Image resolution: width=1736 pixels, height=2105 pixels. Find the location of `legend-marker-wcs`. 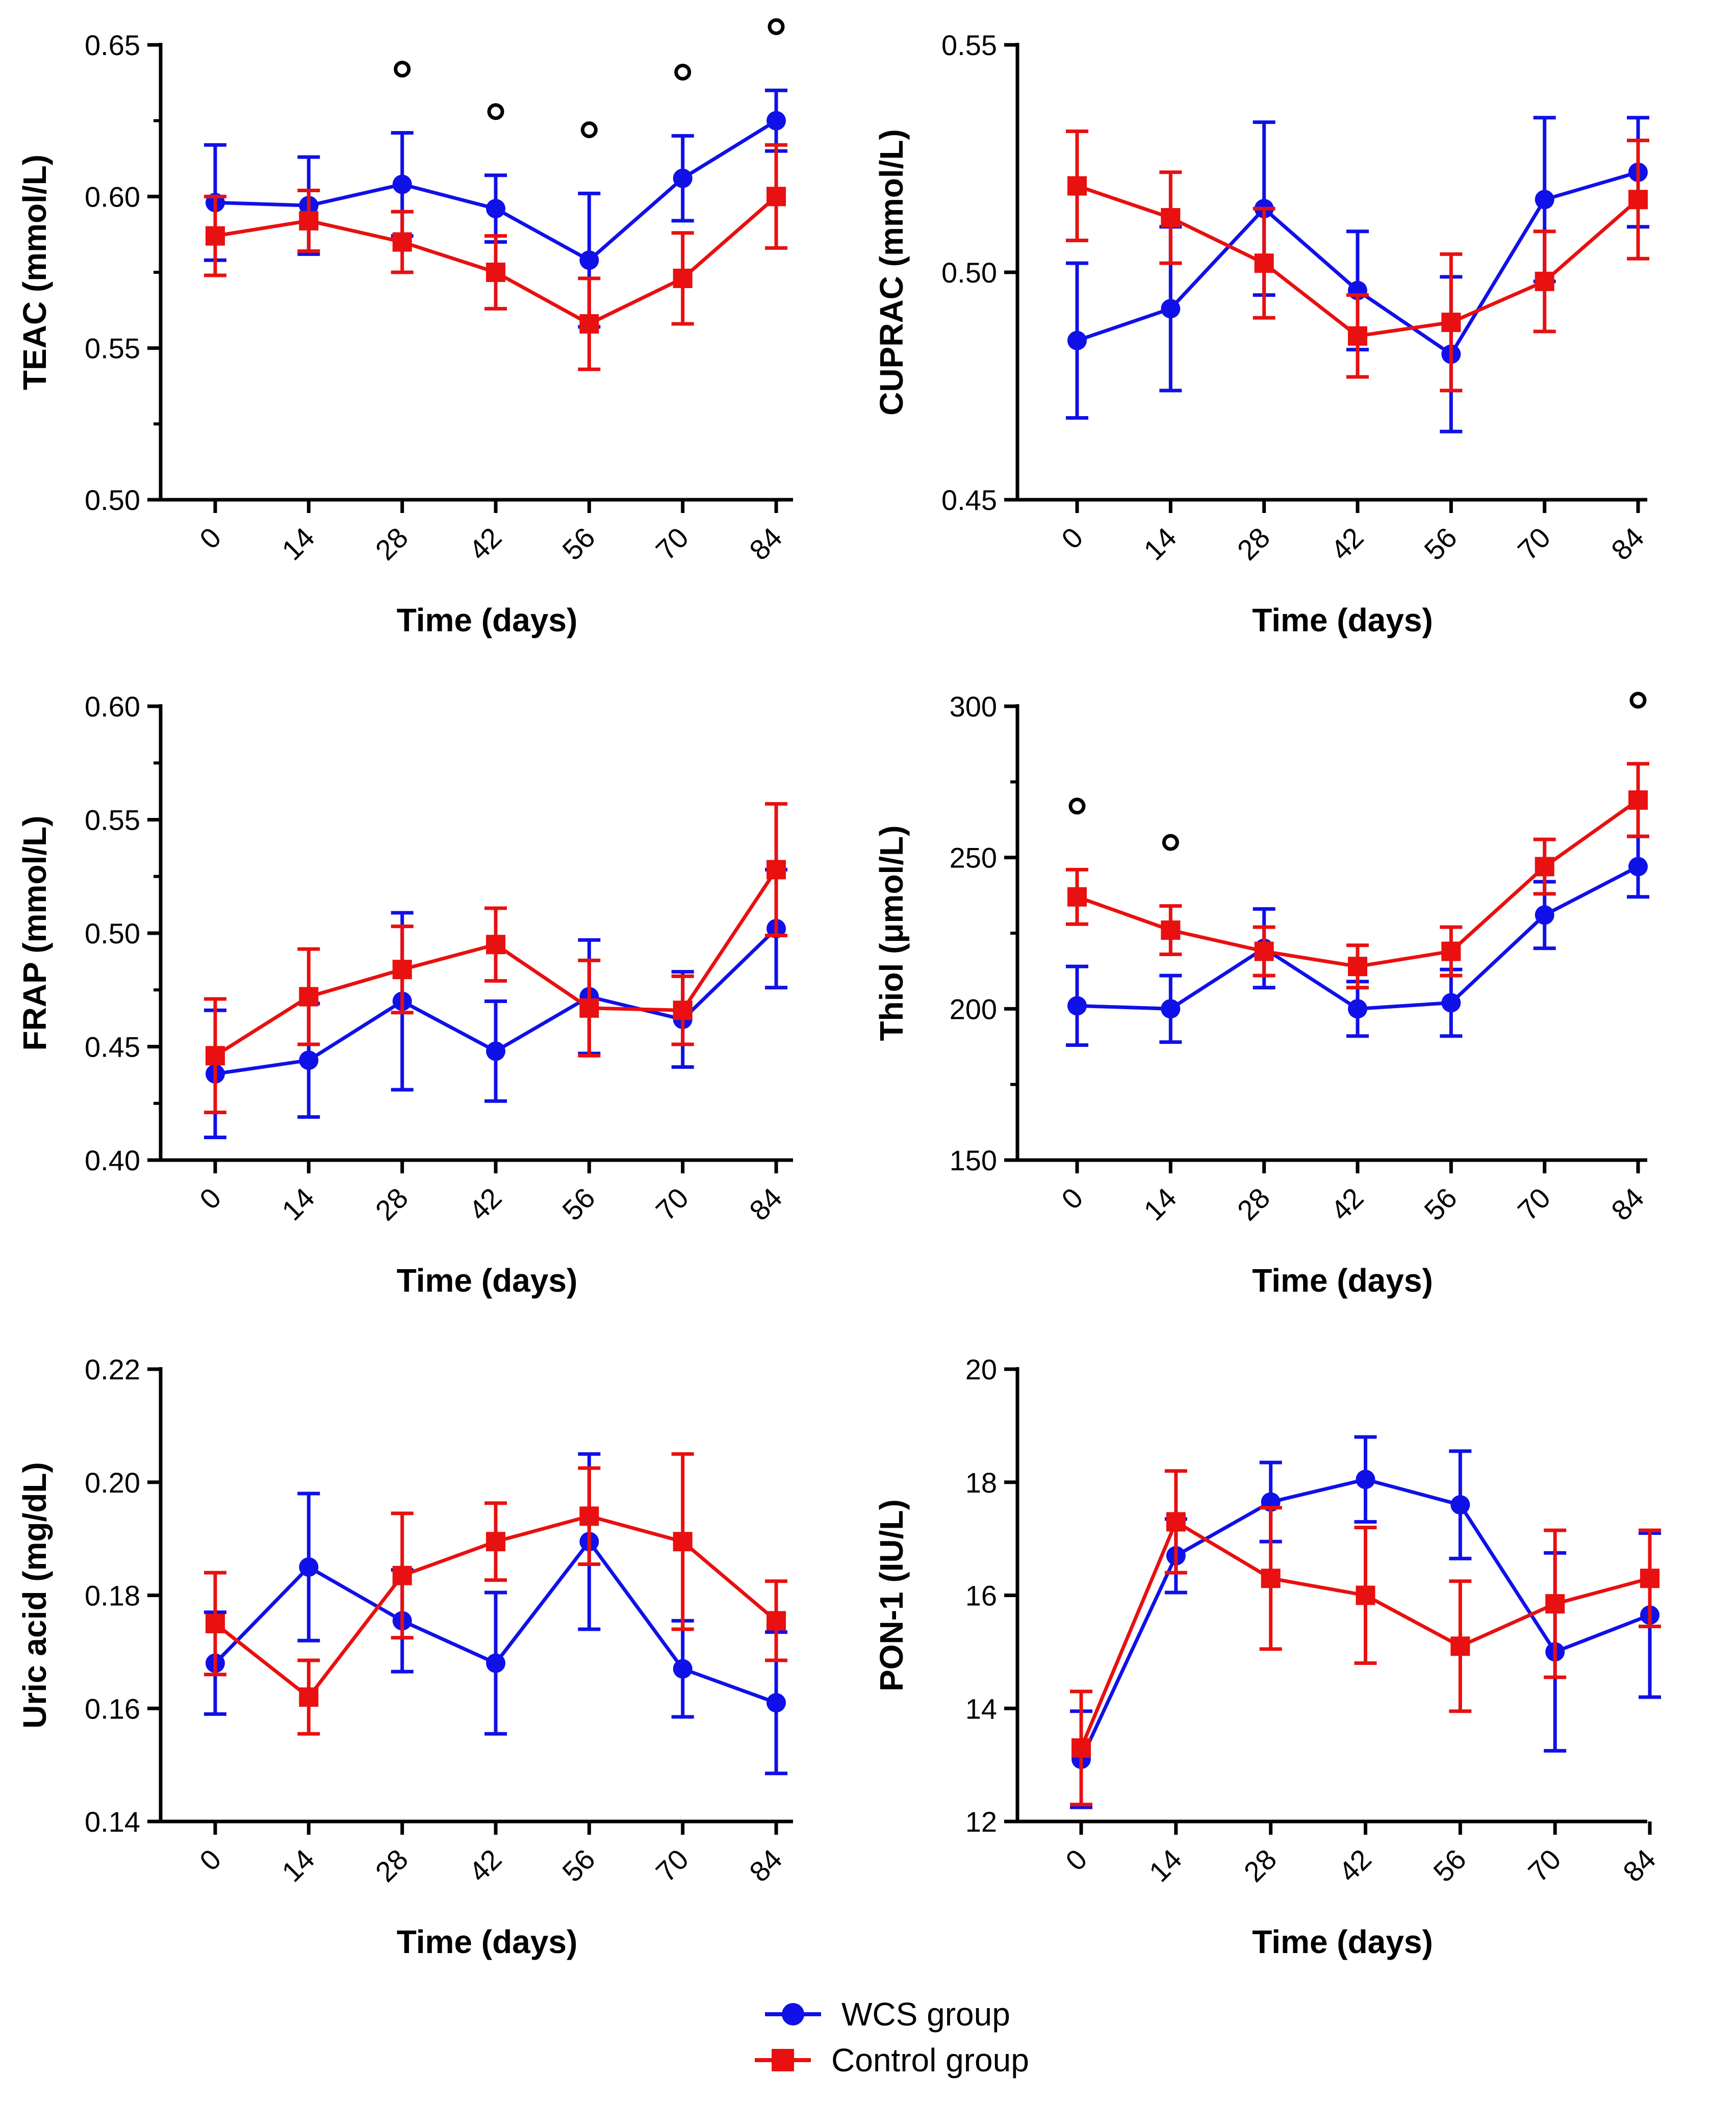

legend-marker-wcs is located at coordinates (793, 2014).